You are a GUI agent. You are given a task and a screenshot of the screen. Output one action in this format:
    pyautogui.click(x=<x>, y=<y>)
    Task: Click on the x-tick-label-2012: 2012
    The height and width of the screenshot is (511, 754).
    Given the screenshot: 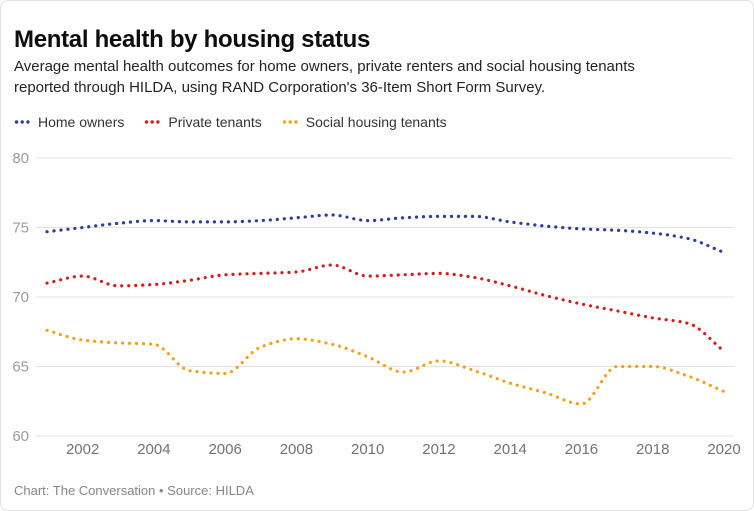 What is the action you would take?
    pyautogui.click(x=438, y=449)
    